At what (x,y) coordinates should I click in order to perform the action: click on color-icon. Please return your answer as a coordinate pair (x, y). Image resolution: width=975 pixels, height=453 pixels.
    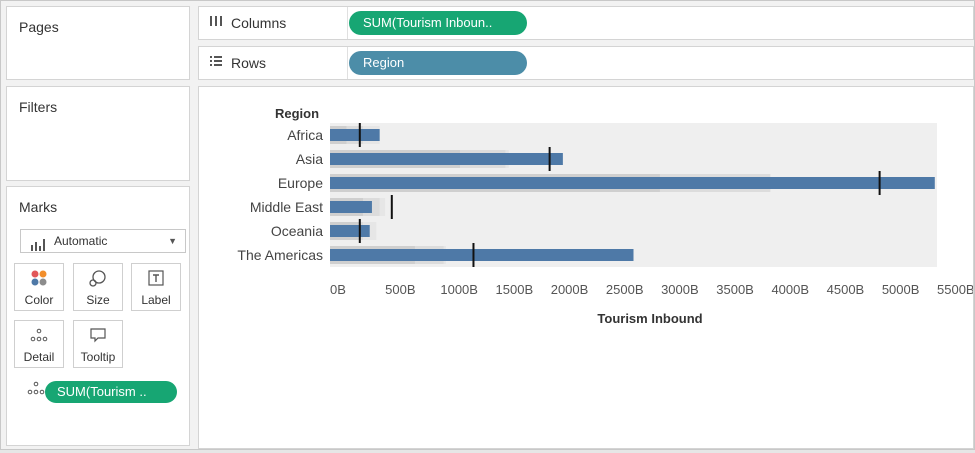
    Looking at the image, I should click on (39, 278).